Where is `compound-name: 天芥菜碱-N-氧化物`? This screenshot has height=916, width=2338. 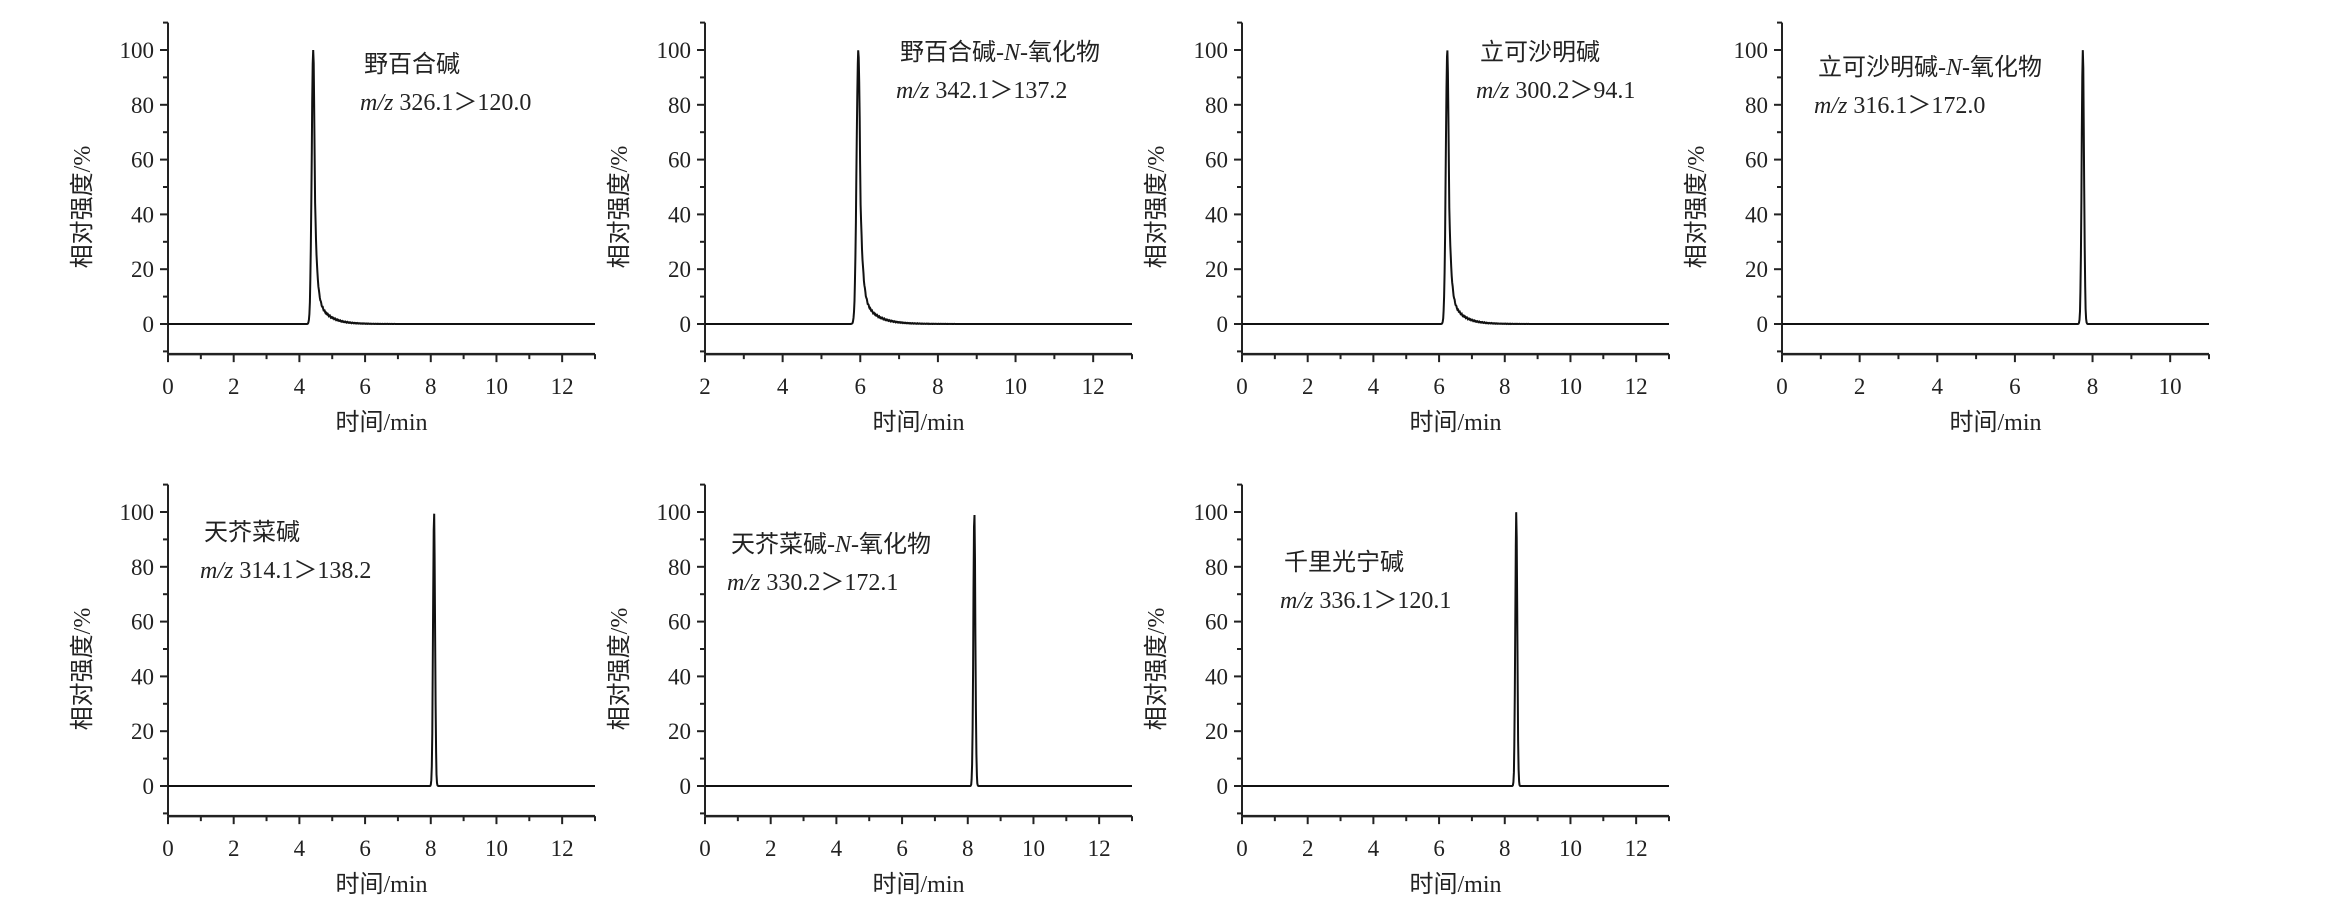 compound-name: 天芥菜碱-N-氧化物 is located at coordinates (831, 544).